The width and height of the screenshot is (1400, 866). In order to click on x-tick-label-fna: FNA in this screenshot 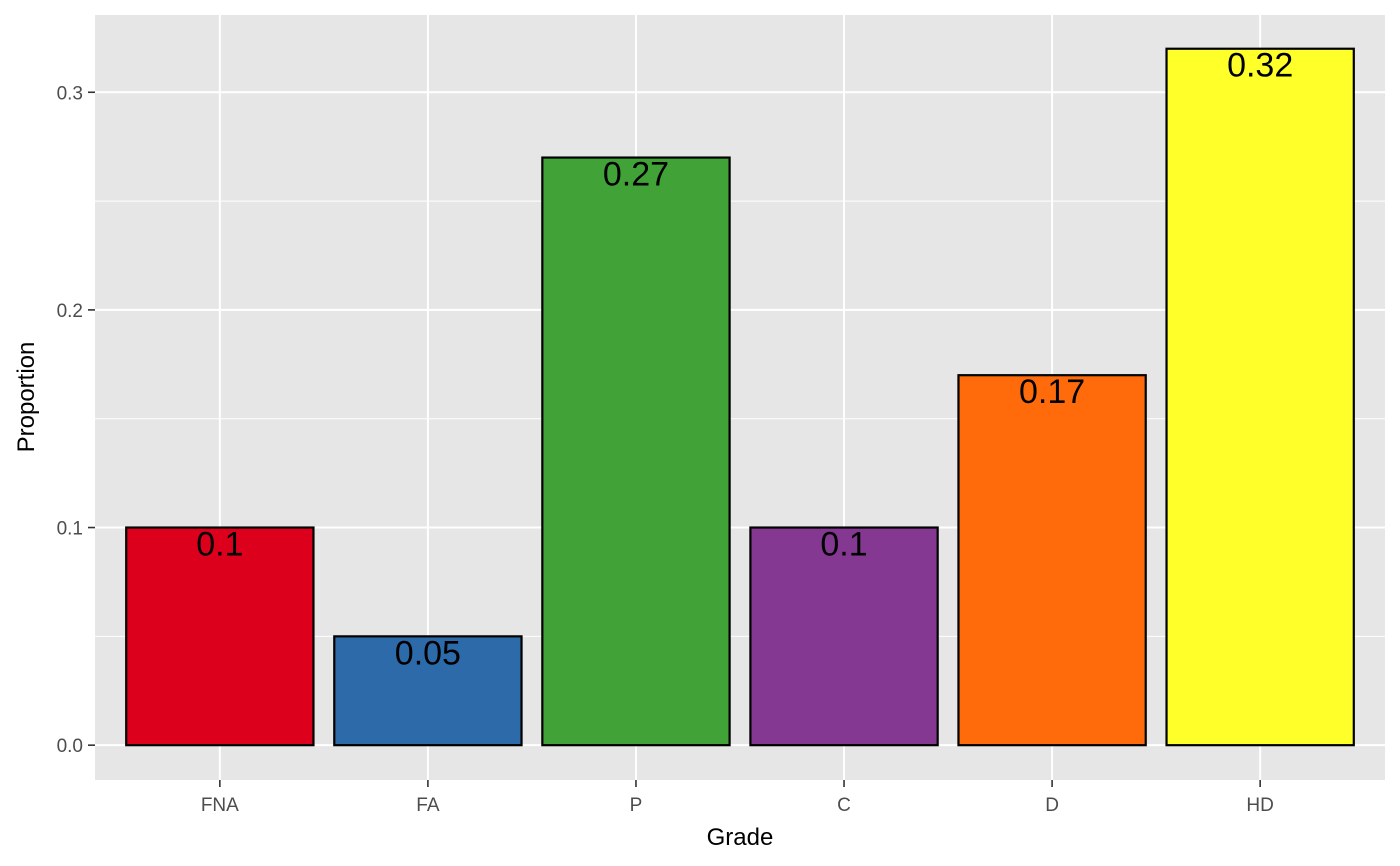, I will do `click(220, 805)`.